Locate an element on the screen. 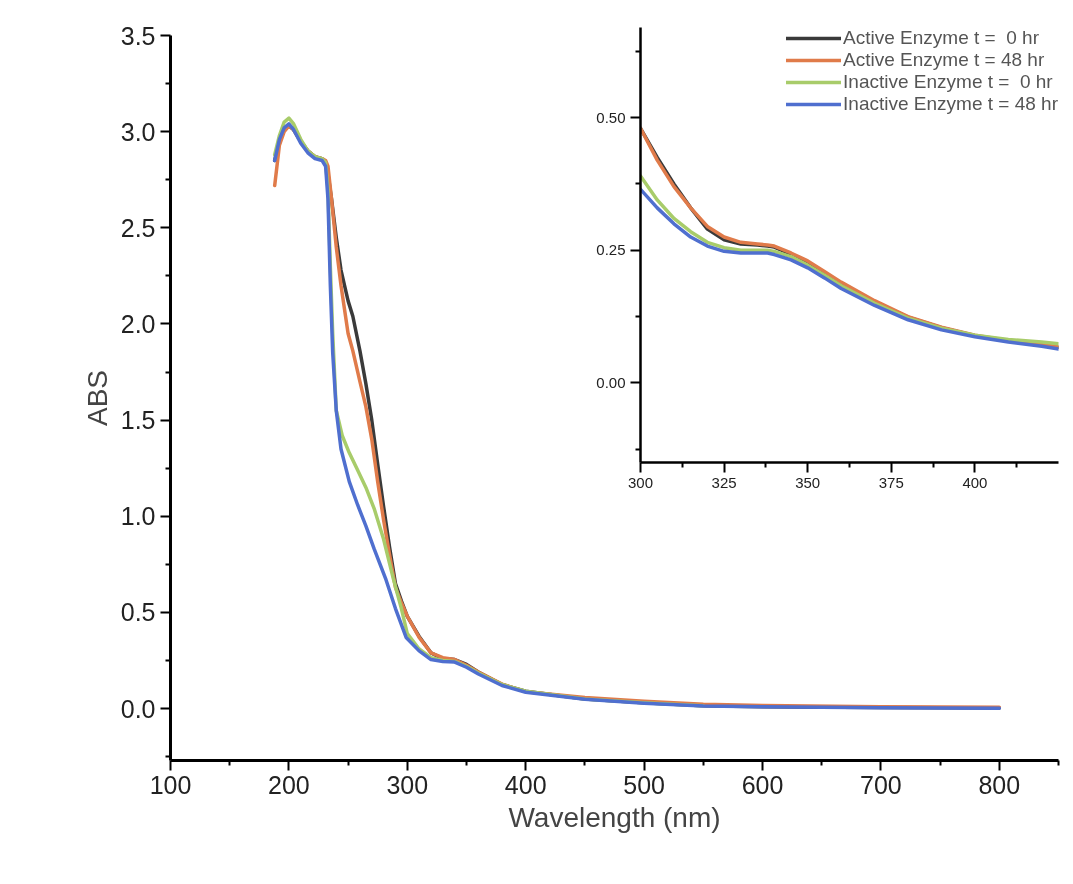  y-tick-label: 2.5 is located at coordinates (138, 227).